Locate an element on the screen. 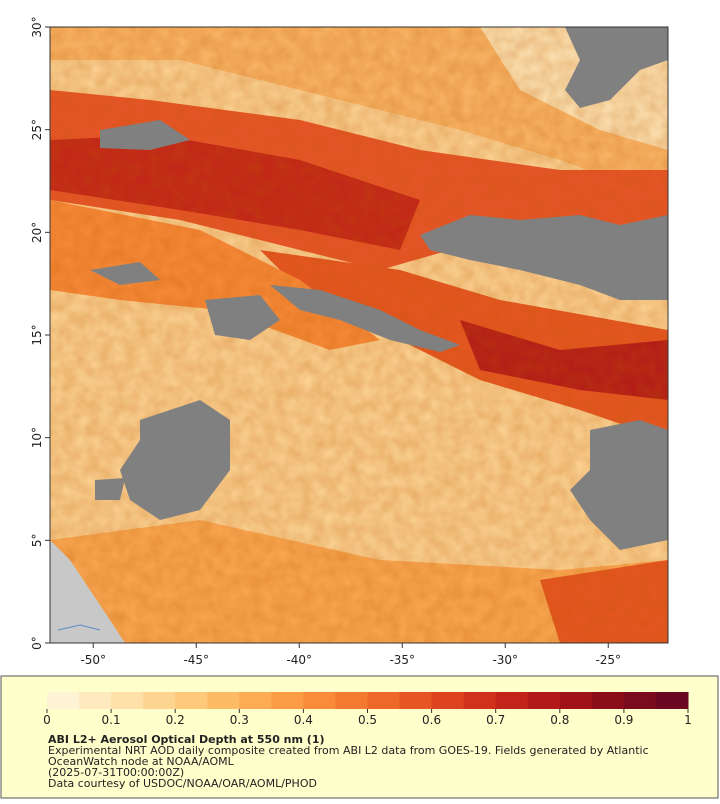 The image size is (720, 804). colorbar-tick-label: 0.5 is located at coordinates (367, 720).